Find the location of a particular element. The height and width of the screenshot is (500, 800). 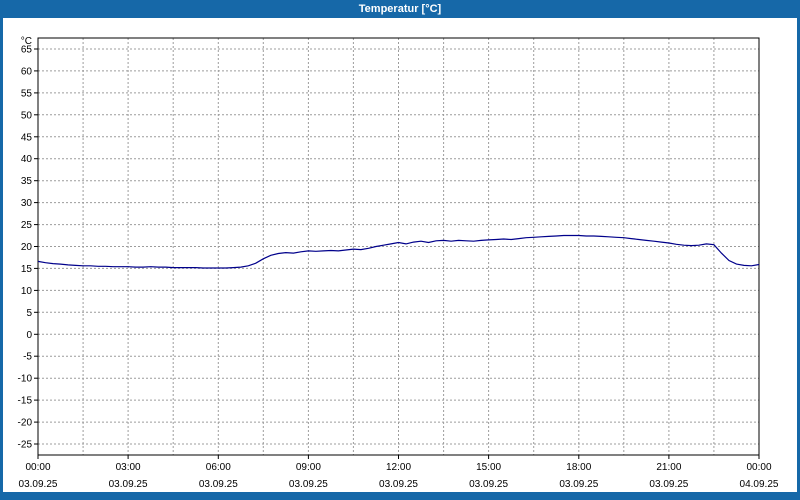

svg-text: -10 is located at coordinates (25, 379).